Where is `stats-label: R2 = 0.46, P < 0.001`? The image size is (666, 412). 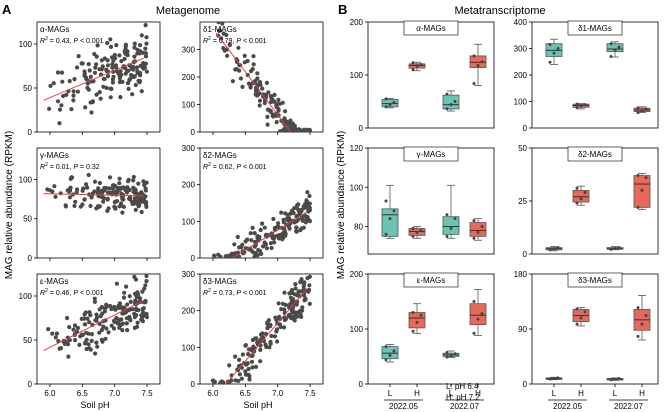 stats-label: R2 = 0.46, P < 0.001 is located at coordinates (72, 292).